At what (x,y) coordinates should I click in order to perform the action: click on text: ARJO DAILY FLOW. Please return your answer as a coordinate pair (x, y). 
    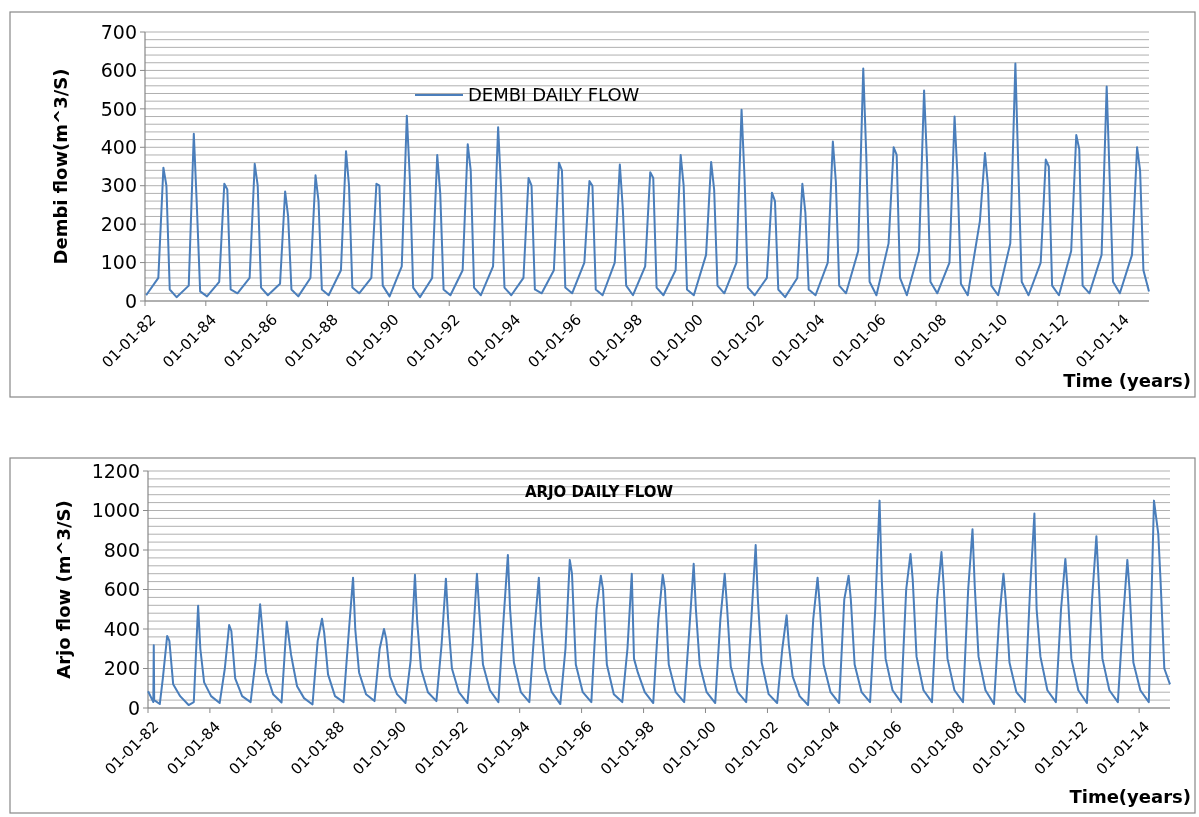
    Looking at the image, I should click on (599, 492).